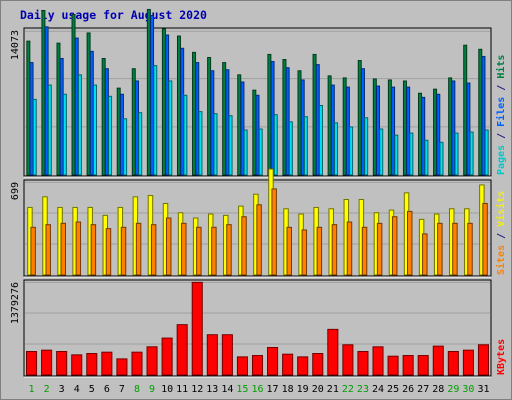 The image size is (512, 400). I want to click on top-y-label-part-1: /, so click(501, 136).